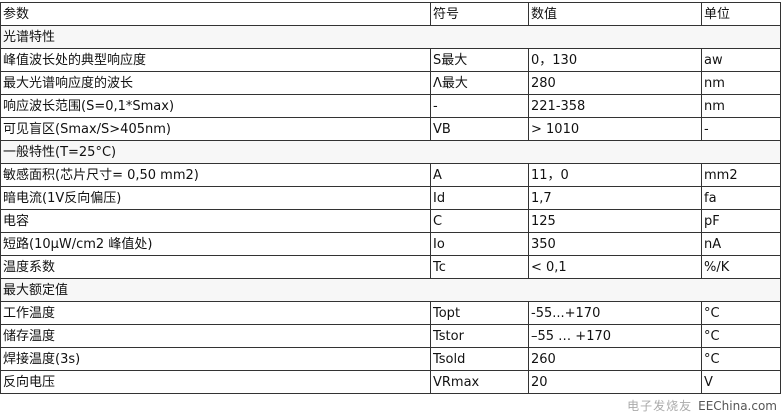  What do you see at coordinates (215, 336) in the screenshot?
I see `table-cell: 储存温度` at bounding box center [215, 336].